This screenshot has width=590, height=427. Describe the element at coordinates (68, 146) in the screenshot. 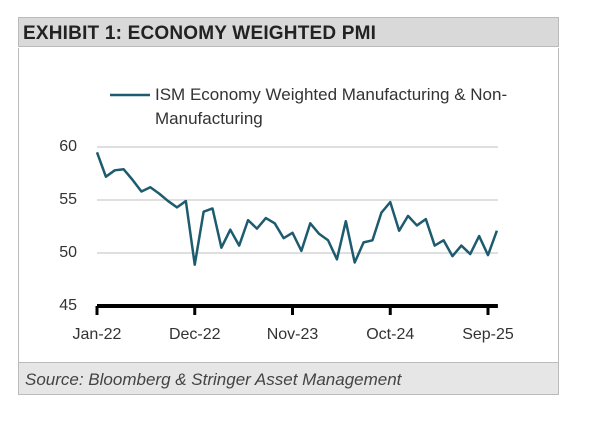

I see `y-tick-label: 60` at that location.